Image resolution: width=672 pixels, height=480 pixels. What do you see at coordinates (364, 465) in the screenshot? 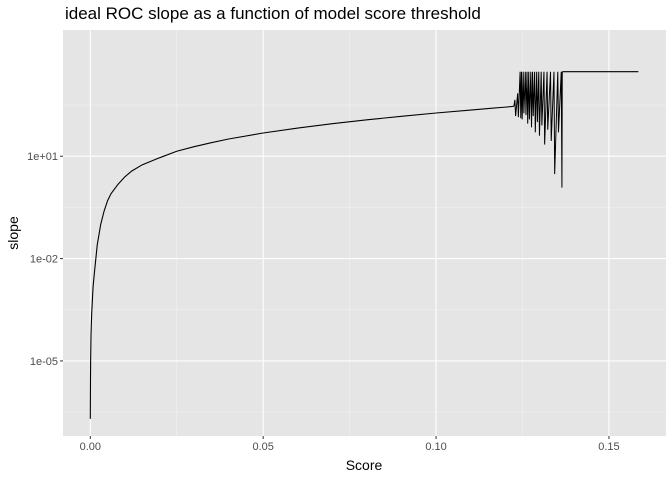
I see `x-axis-title: Score` at bounding box center [364, 465].